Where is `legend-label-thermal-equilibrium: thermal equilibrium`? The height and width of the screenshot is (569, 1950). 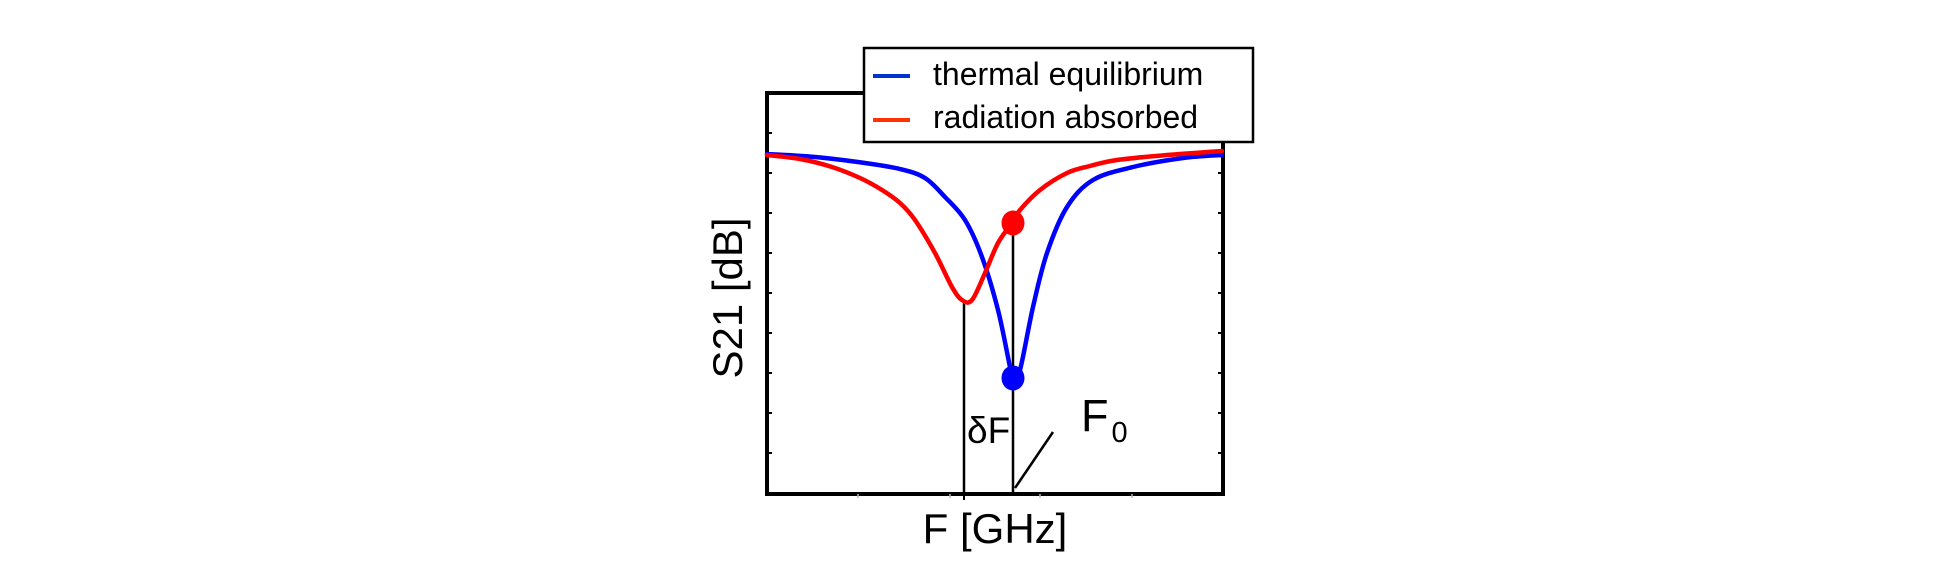
legend-label-thermal-equilibrium: thermal equilibrium is located at coordinates (1068, 74).